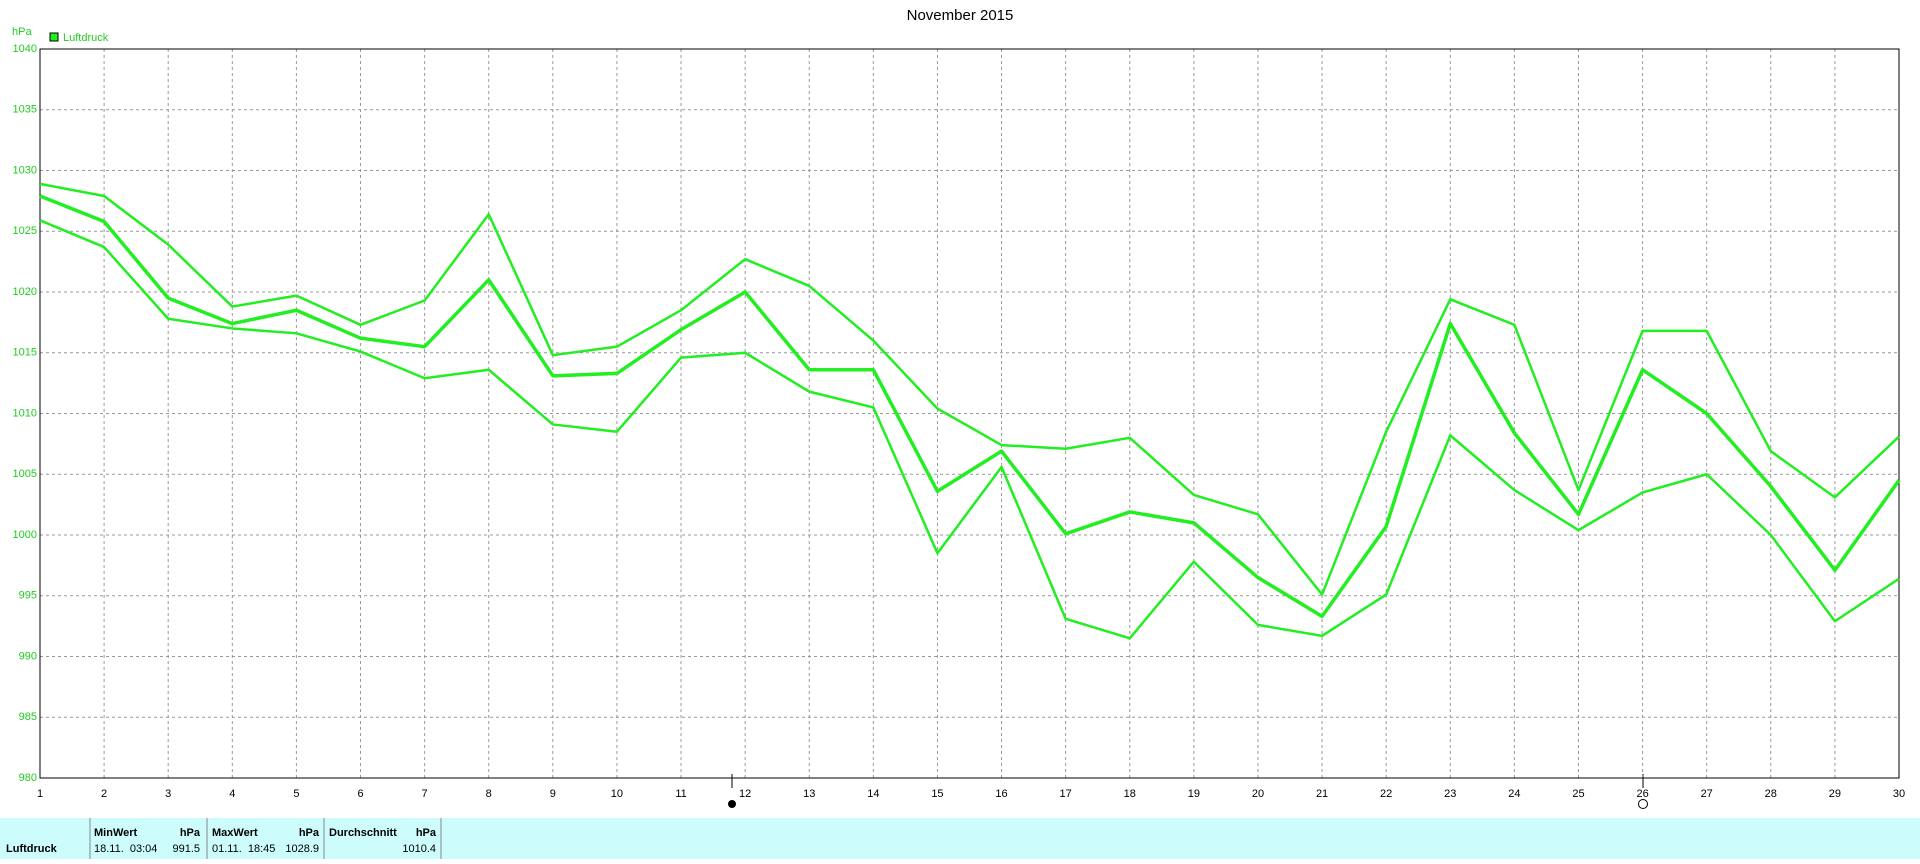 Image resolution: width=1920 pixels, height=864 pixels. What do you see at coordinates (125, 849) in the screenshot?
I see `min-time: 18.11. 03:04` at bounding box center [125, 849].